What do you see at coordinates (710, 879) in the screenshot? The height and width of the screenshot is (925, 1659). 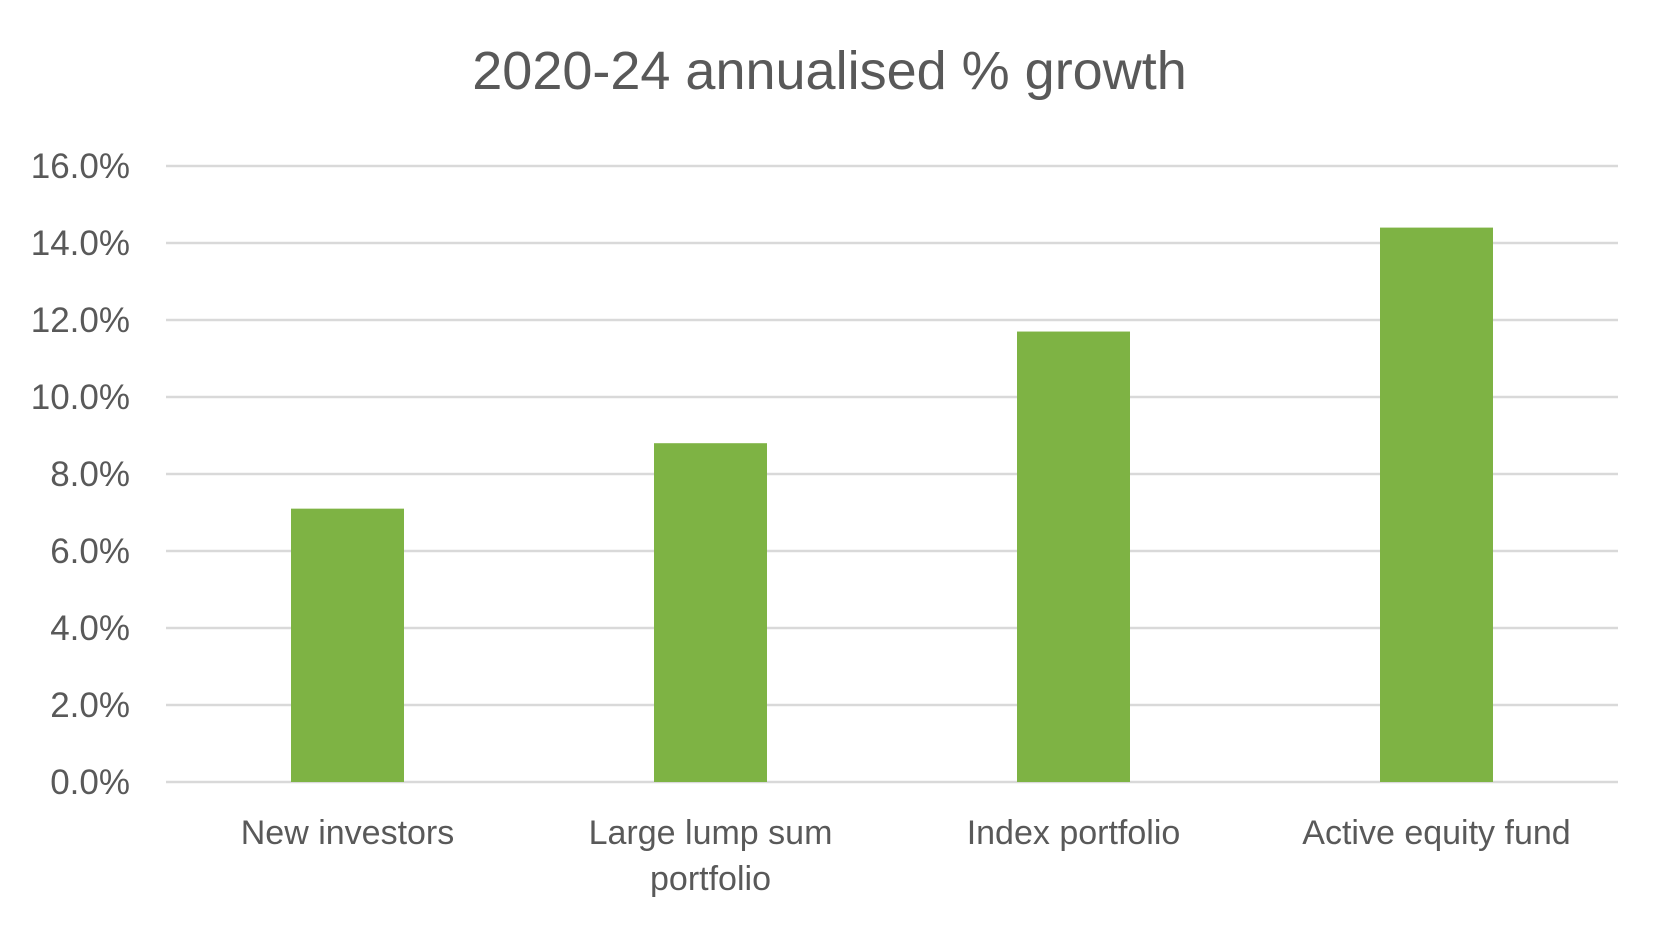 I see `x-category-label: portfolio` at bounding box center [710, 879].